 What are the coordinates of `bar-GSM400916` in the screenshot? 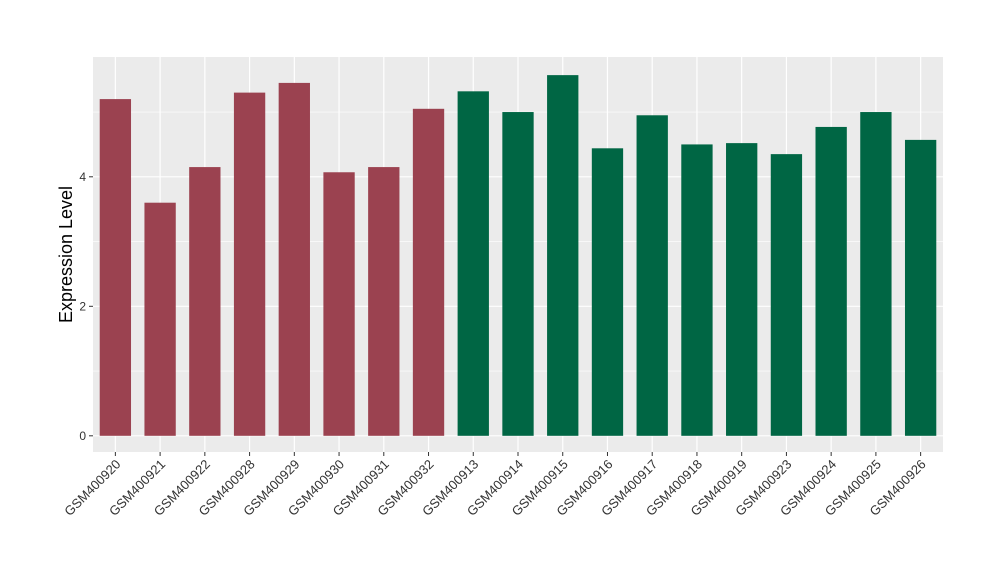 It's located at (607, 292).